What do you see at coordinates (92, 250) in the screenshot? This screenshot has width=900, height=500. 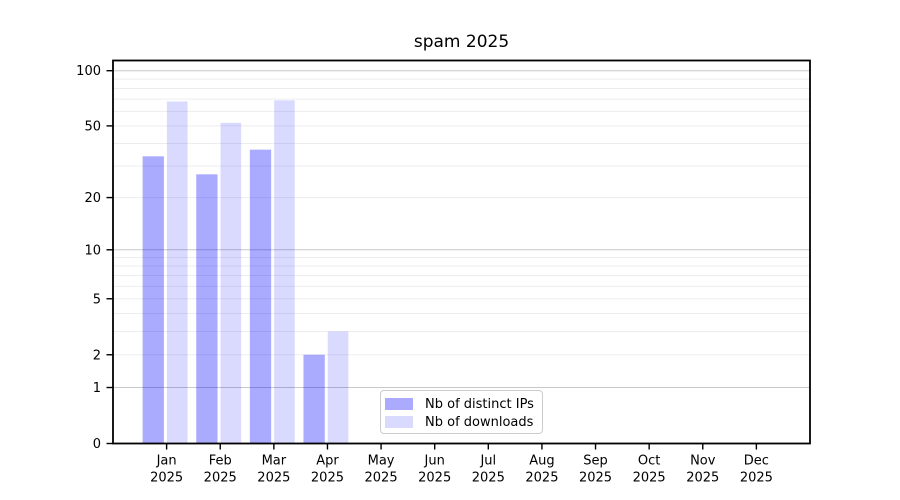 I see `y-tick-label-10: 10` at bounding box center [92, 250].